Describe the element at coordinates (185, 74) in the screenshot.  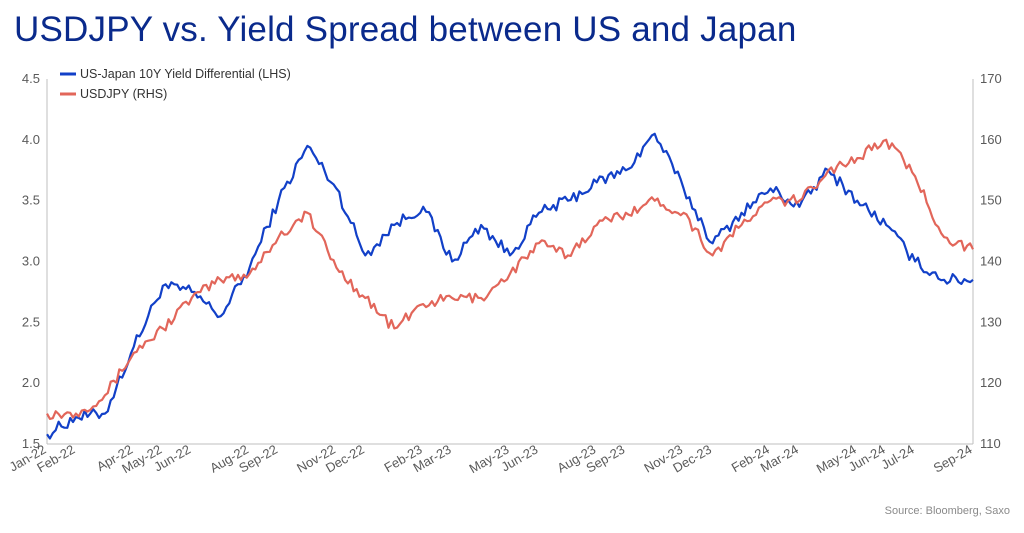
I see `legend-label-yield: US-Japan 10Y Yield Differential (LHS)` at that location.